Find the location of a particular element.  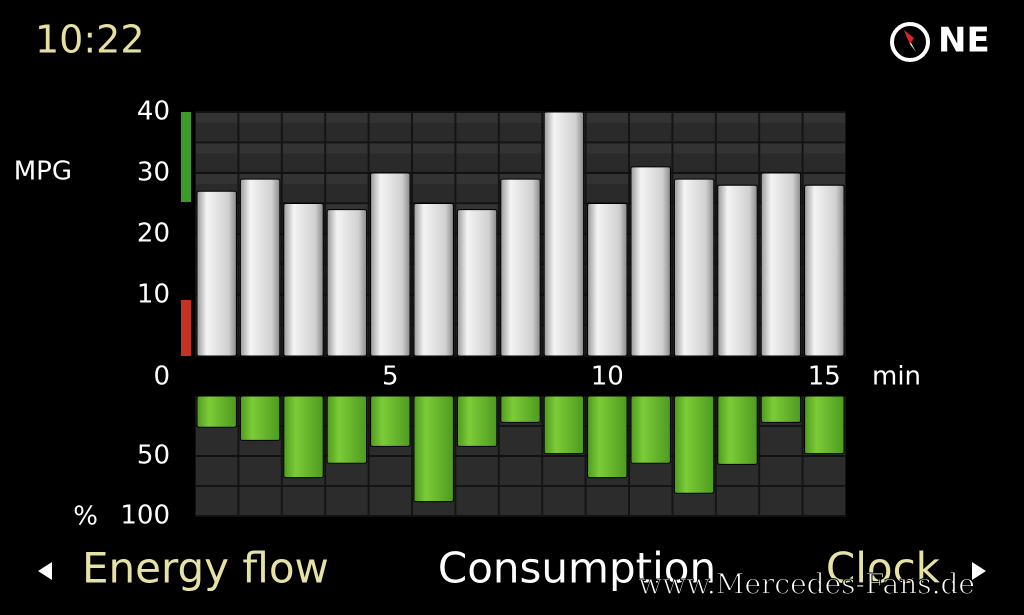

clock-time: 10:22 is located at coordinates (90, 40).